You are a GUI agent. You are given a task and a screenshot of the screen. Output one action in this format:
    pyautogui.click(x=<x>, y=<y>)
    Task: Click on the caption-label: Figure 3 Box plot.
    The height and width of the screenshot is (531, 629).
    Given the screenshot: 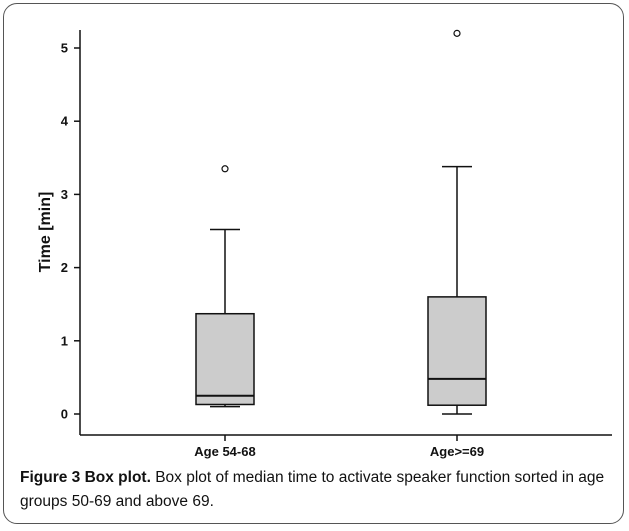 What is the action you would take?
    pyautogui.click(x=85, y=477)
    